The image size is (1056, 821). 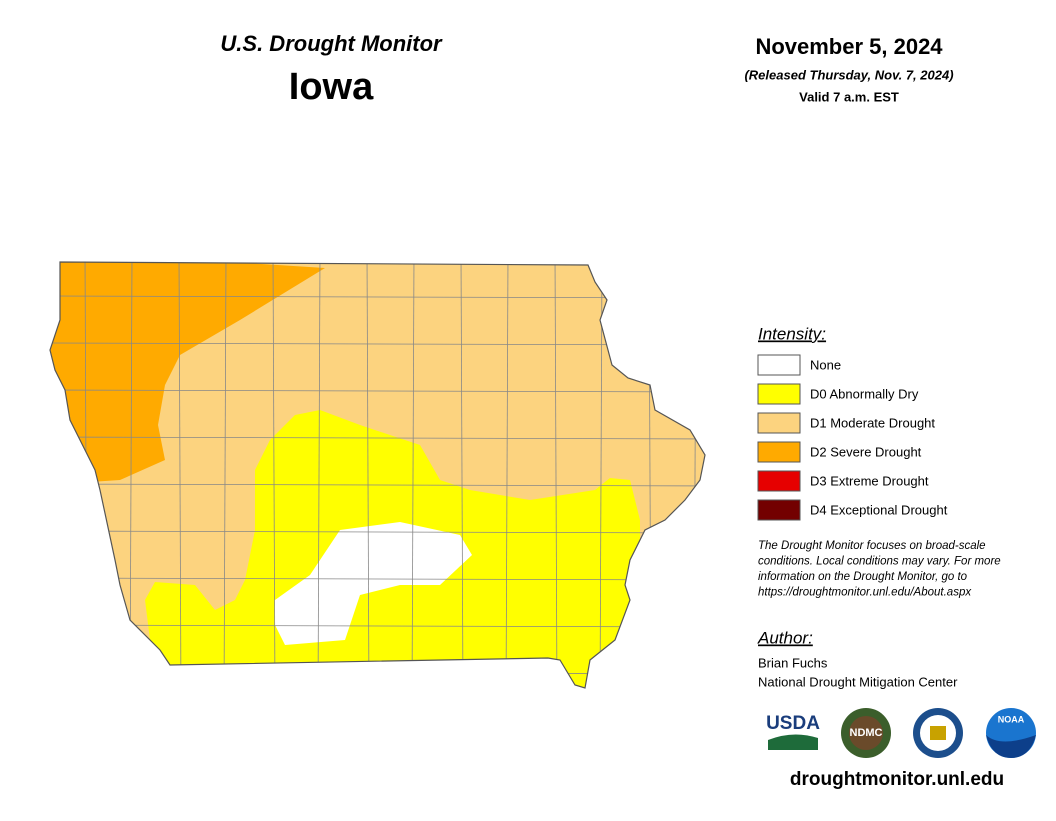 I want to click on ndmc-logo: NDMC, so click(x=866, y=733).